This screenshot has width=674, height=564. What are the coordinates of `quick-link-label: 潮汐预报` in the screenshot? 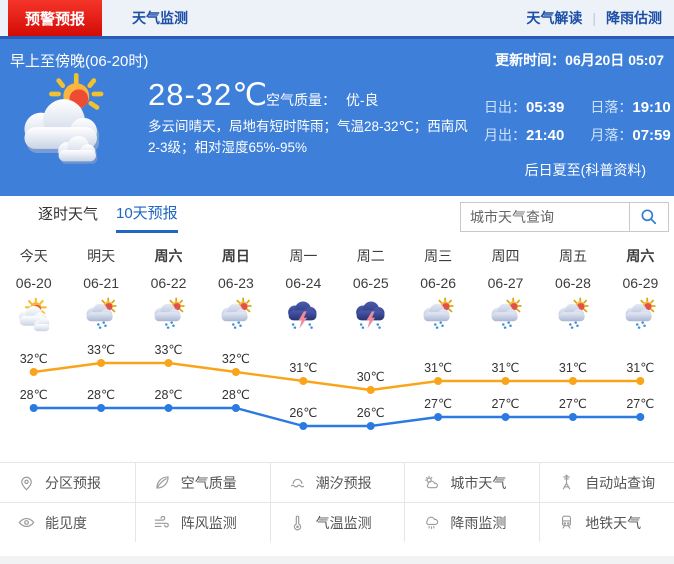 It's located at (343, 482).